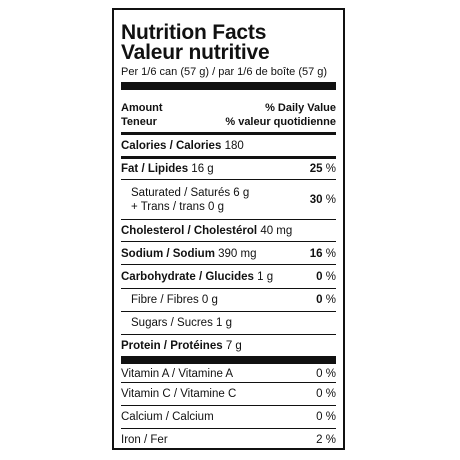 Image resolution: width=460 pixels, height=460 pixels. What do you see at coordinates (228, 86) in the screenshot?
I see `thick-divider-top` at bounding box center [228, 86].